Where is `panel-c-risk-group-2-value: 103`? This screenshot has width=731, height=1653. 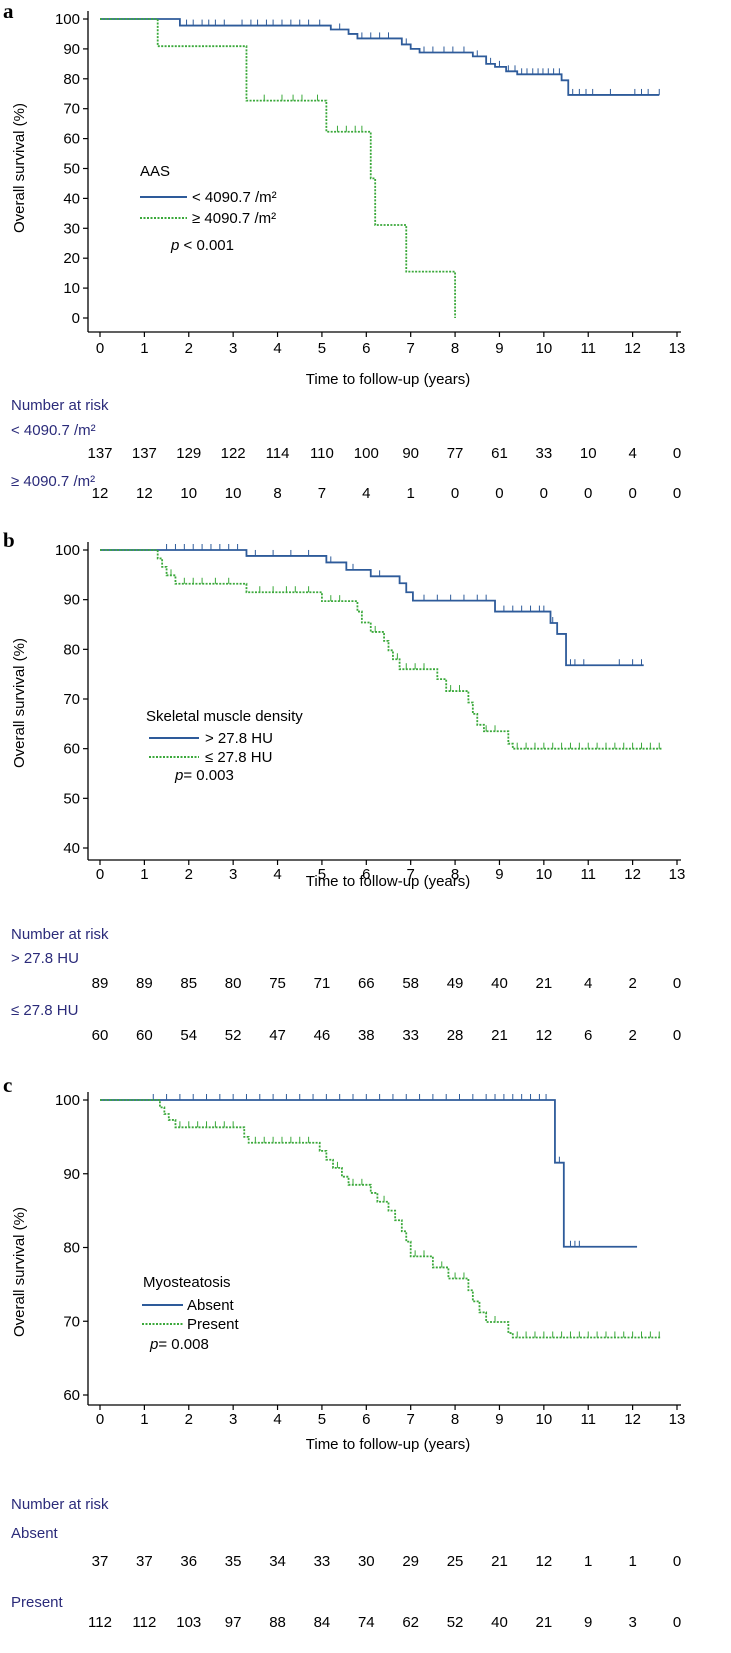 panel-c-risk-group-2-value: 103 is located at coordinates (188, 1622).